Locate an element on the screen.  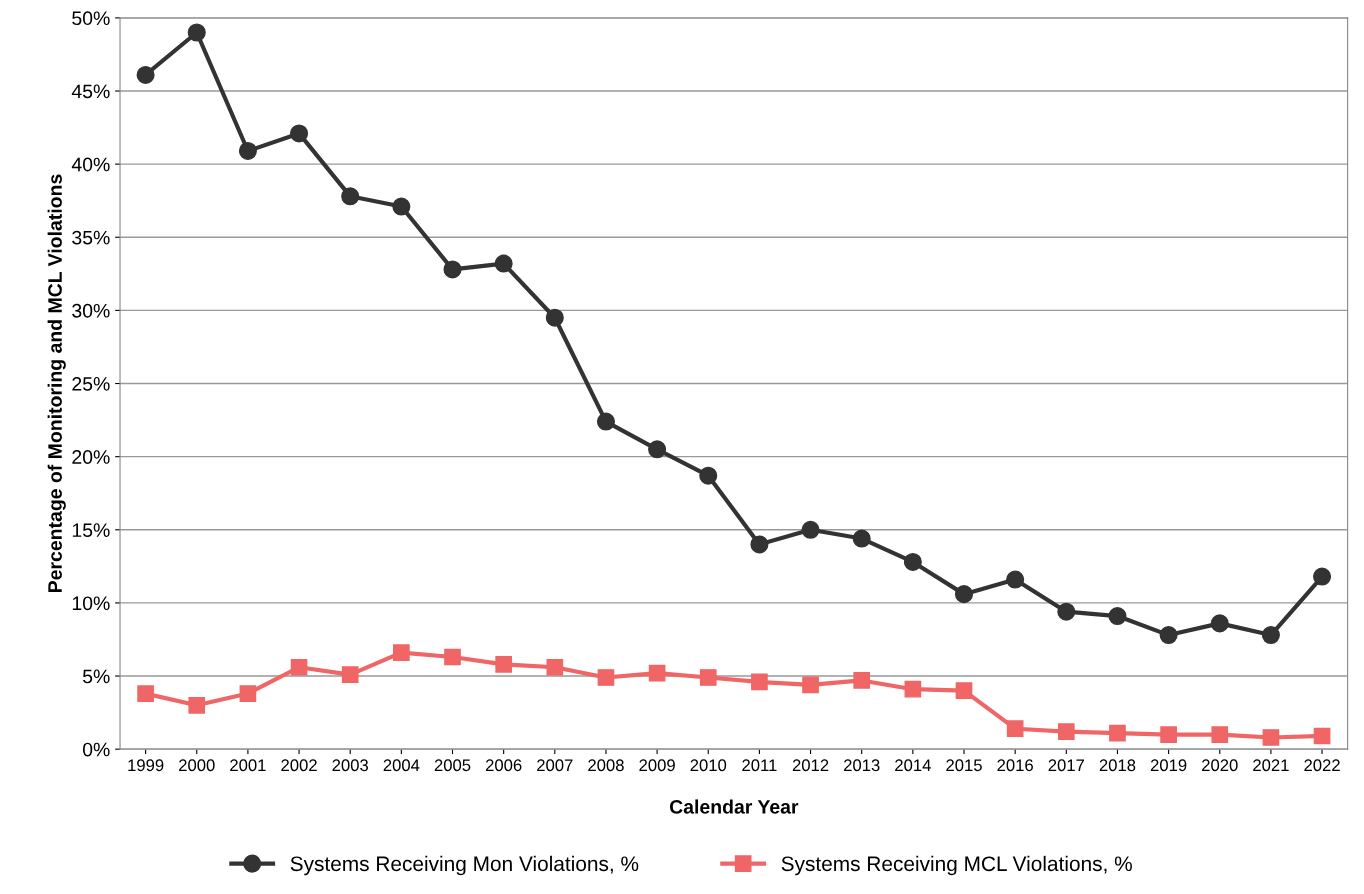
x-tick-label: 2015 is located at coordinates (964, 765).